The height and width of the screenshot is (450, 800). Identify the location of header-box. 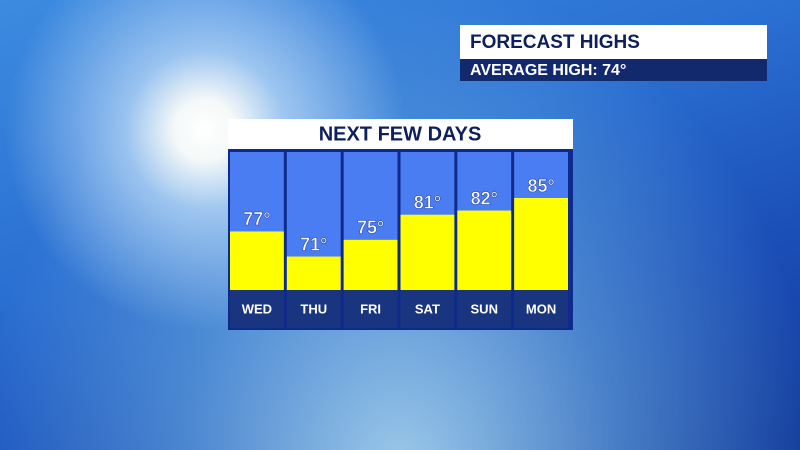
(613, 42).